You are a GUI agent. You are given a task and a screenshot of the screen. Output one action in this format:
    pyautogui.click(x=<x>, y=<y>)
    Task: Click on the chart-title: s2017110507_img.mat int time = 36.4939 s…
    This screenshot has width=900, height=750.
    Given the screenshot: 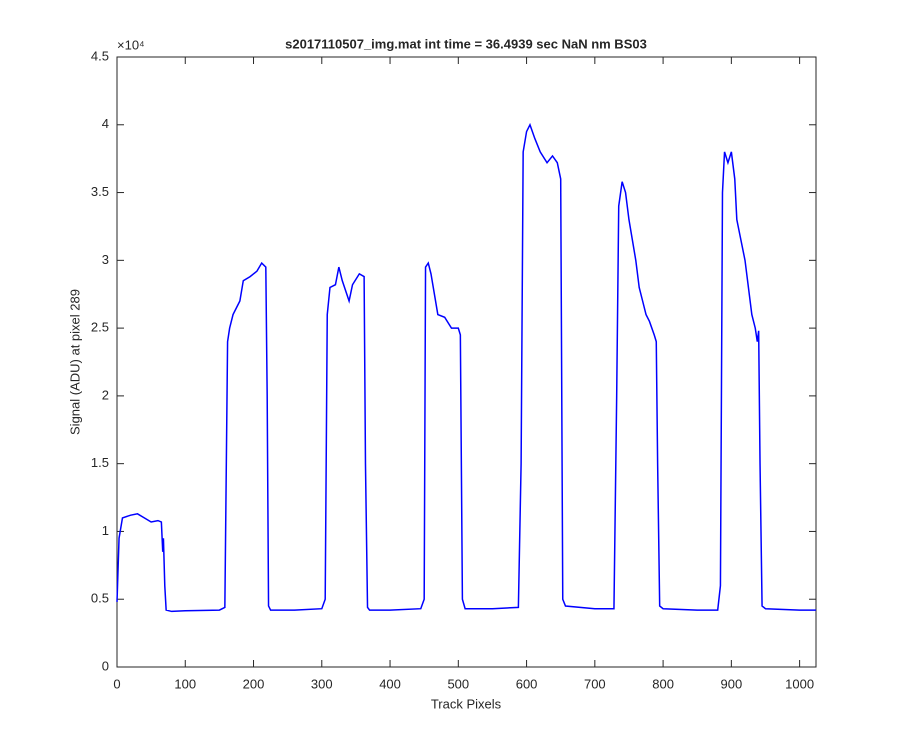 What is the action you would take?
    pyautogui.click(x=466, y=43)
    